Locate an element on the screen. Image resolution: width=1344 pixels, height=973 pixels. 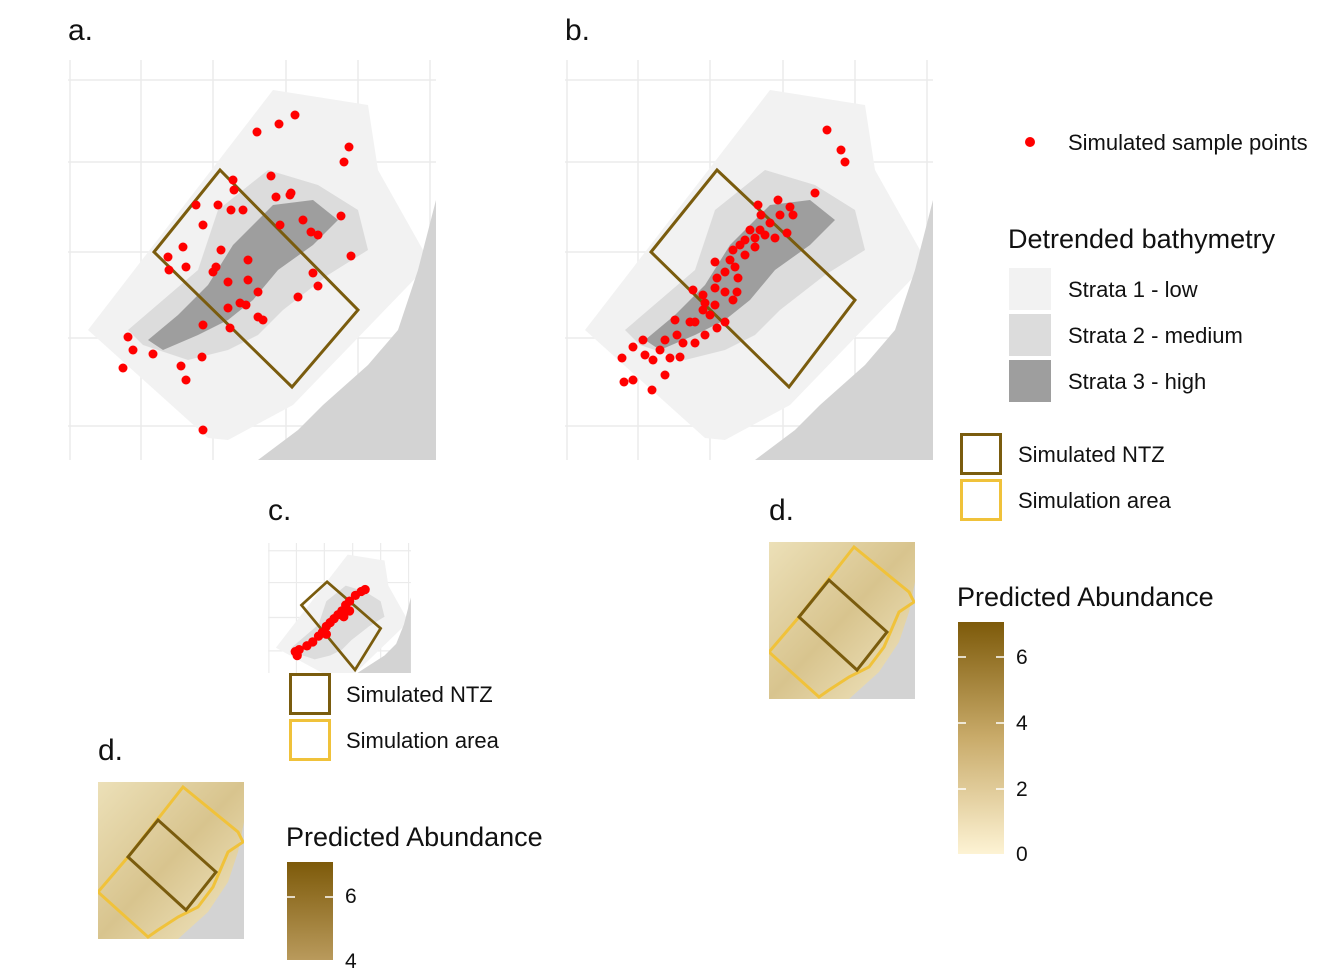
legend-swatch-ntz is located at coordinates (981, 454).